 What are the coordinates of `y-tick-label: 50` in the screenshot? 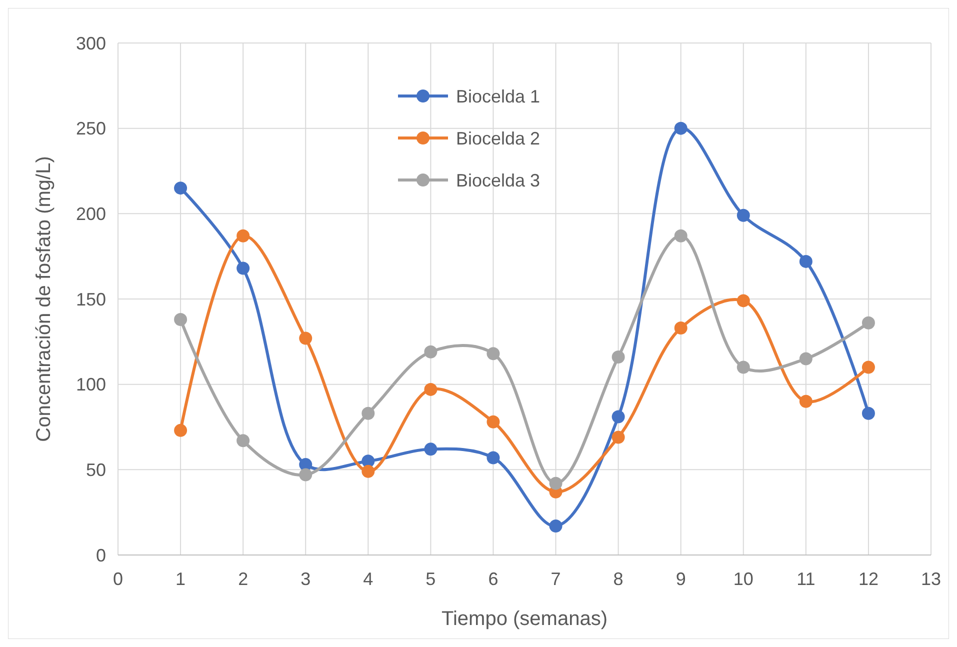 It's located at (96, 470).